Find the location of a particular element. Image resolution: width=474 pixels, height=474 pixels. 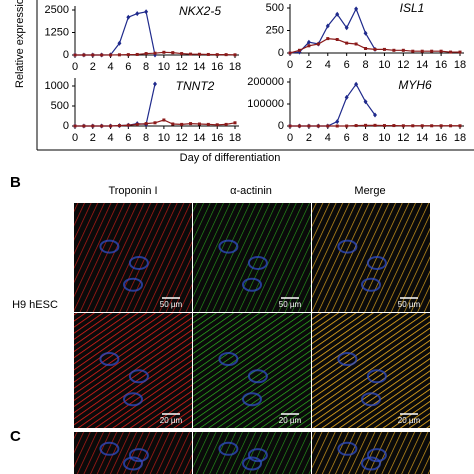

x-tick-label: 10 is located at coordinates (384, 65).